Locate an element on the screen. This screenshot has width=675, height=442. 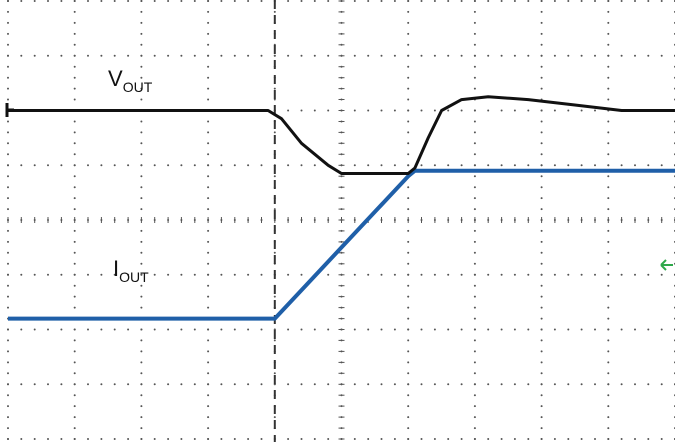
green-arrow-marker-icon is located at coordinates (666, 265).